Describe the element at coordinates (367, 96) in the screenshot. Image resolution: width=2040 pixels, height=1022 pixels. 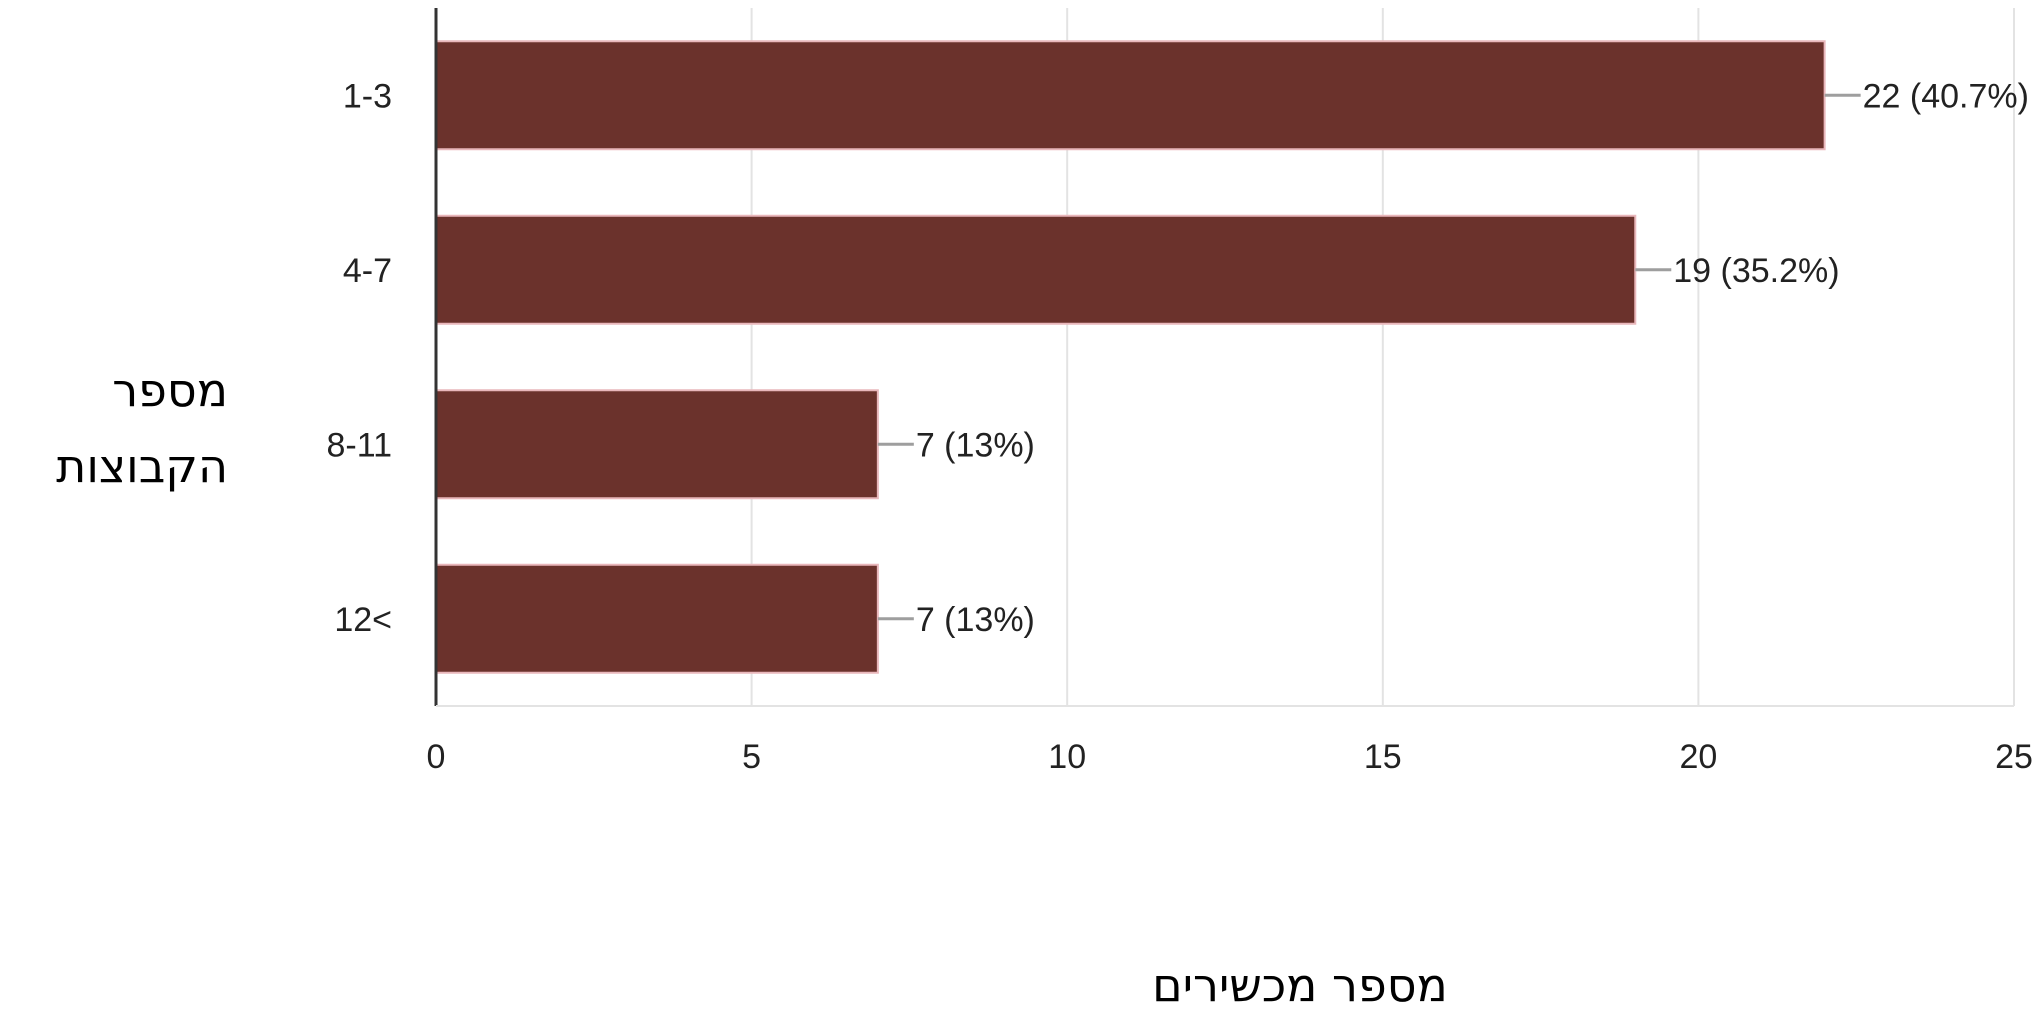
I see `y-tick-label-1: 1-3` at that location.